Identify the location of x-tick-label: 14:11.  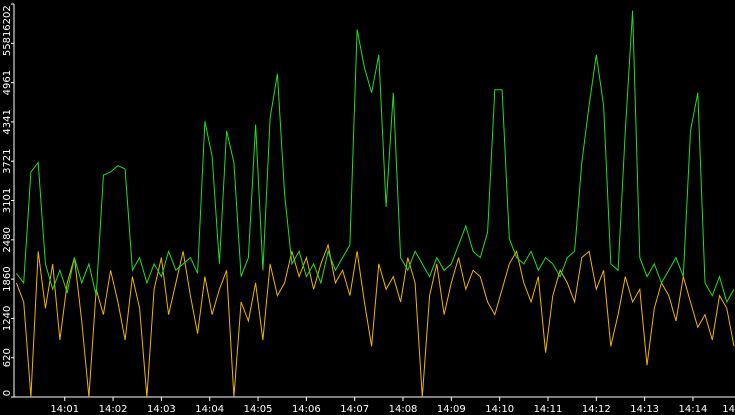
(548, 409).